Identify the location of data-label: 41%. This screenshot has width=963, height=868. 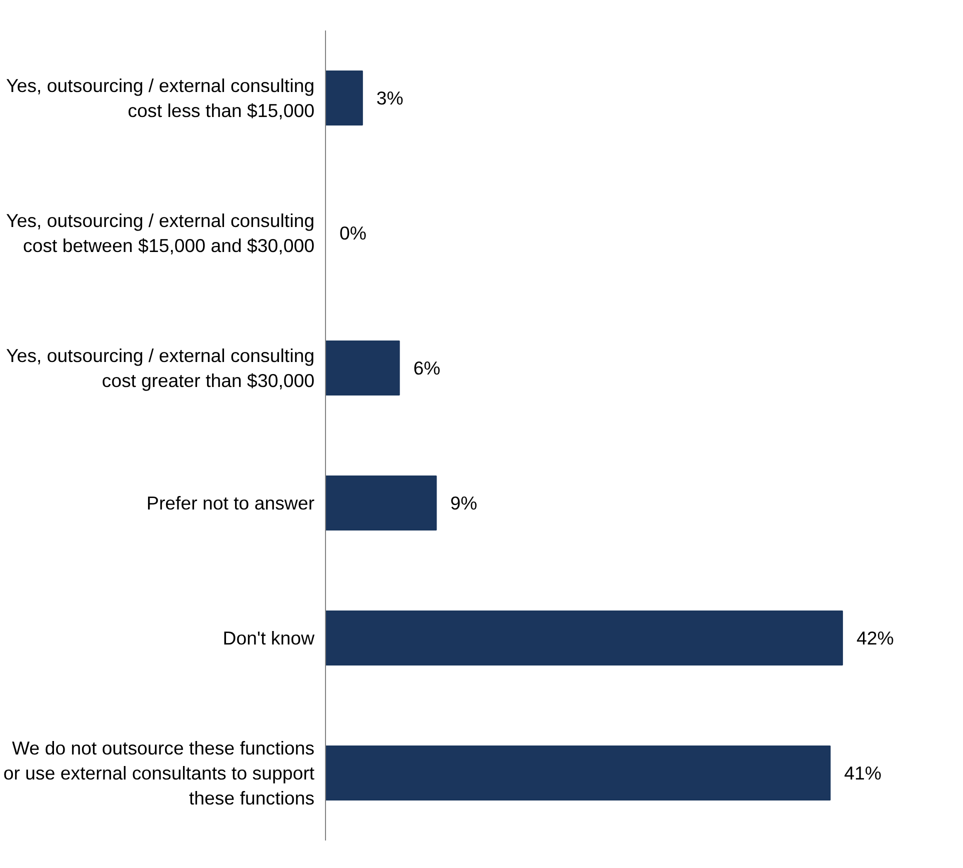
(863, 773).